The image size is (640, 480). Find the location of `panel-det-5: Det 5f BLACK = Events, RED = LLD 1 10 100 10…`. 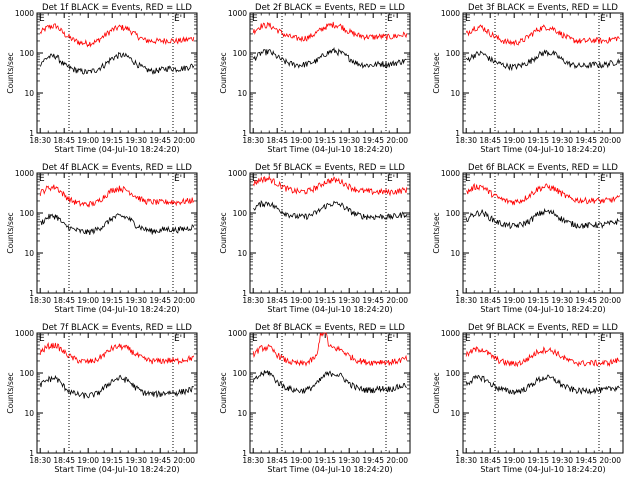

panel-det-5: Det 5f BLACK = Events, RED = LLD 1 10 100 10… is located at coordinates (315, 238).